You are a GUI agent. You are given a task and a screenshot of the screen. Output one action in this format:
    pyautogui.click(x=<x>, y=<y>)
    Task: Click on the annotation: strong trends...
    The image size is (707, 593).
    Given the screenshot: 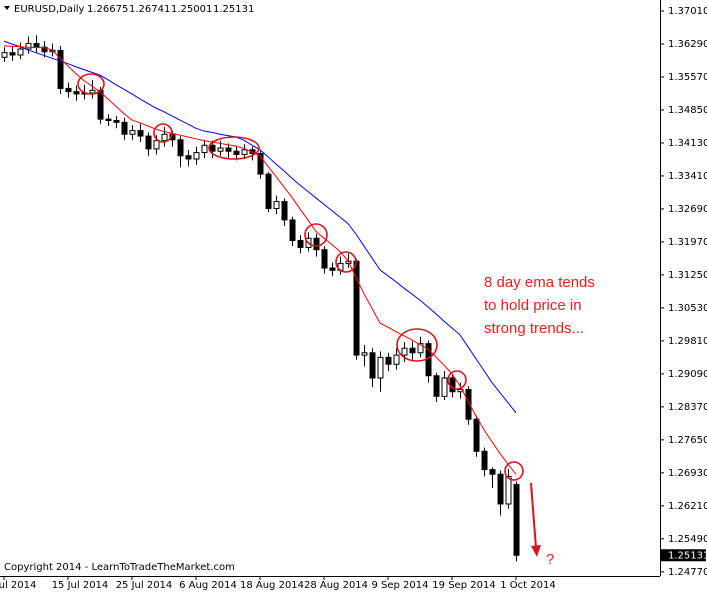 What is the action you would take?
    pyautogui.click(x=534, y=328)
    